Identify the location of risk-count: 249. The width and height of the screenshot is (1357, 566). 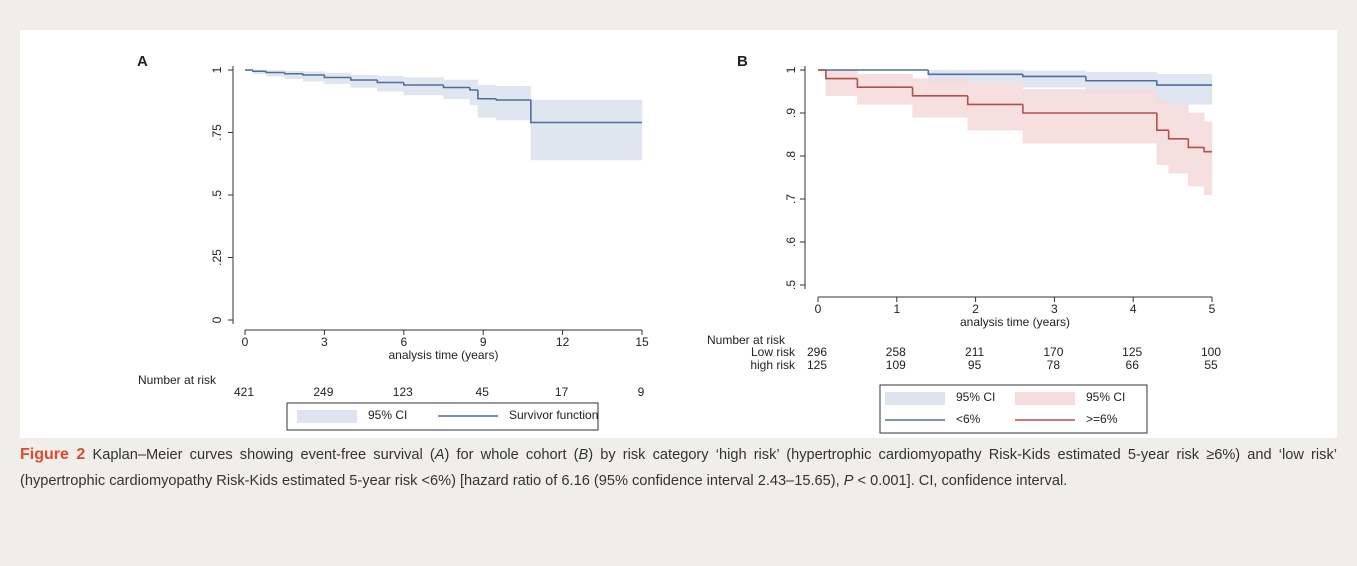
(323, 392).